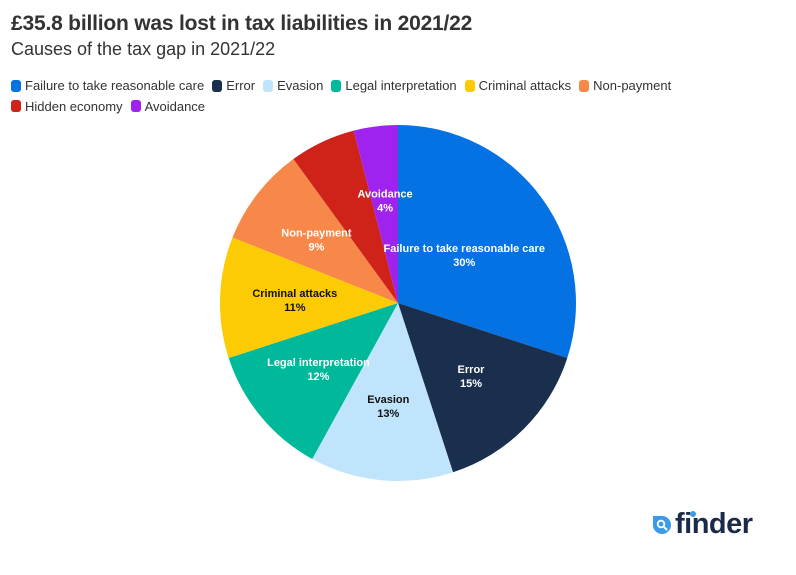  What do you see at coordinates (483, 388) in the screenshot?
I see `pie-slice-error` at bounding box center [483, 388].